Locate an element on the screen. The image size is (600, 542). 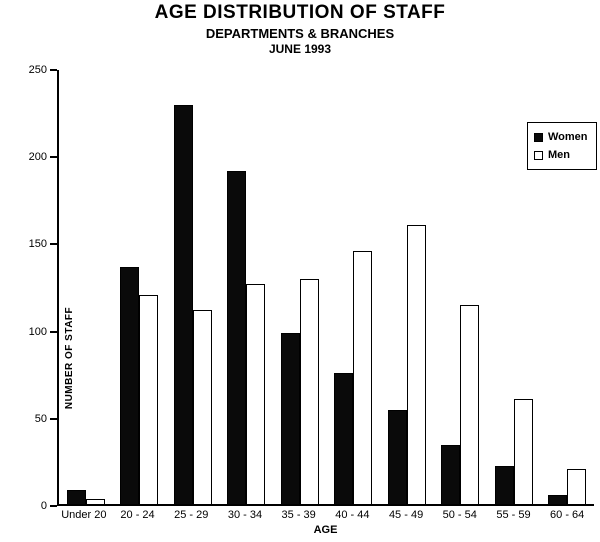
legend-item-men: Men is located at coordinates (562, 155).